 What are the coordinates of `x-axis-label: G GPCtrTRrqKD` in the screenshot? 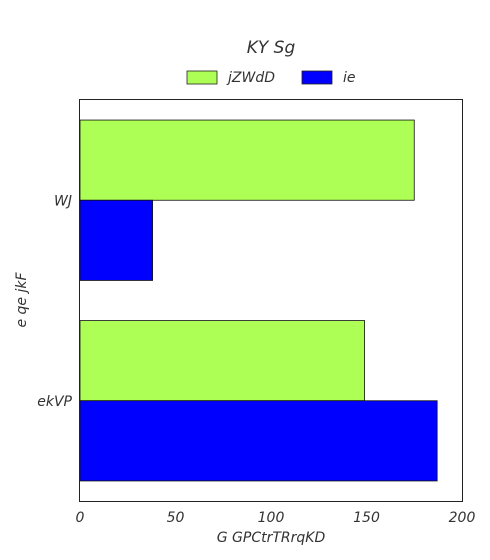 It's located at (271, 538).